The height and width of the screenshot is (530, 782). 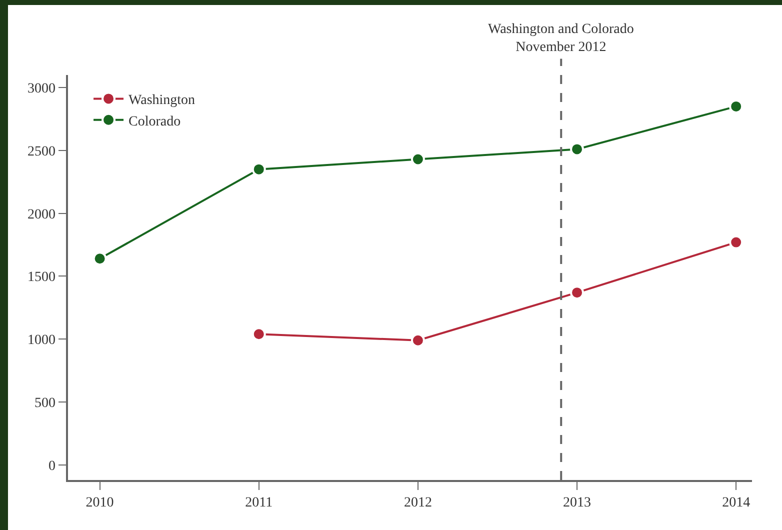 I want to click on legend-label: Colorado, so click(x=154, y=122).